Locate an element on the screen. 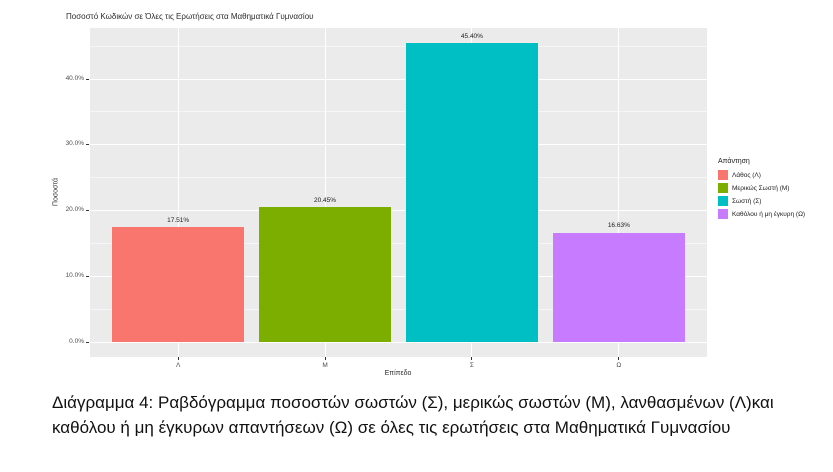 The width and height of the screenshot is (833, 472). legend-item: Καθόλου ή μη έγκυρη (Ω) is located at coordinates (775, 214).